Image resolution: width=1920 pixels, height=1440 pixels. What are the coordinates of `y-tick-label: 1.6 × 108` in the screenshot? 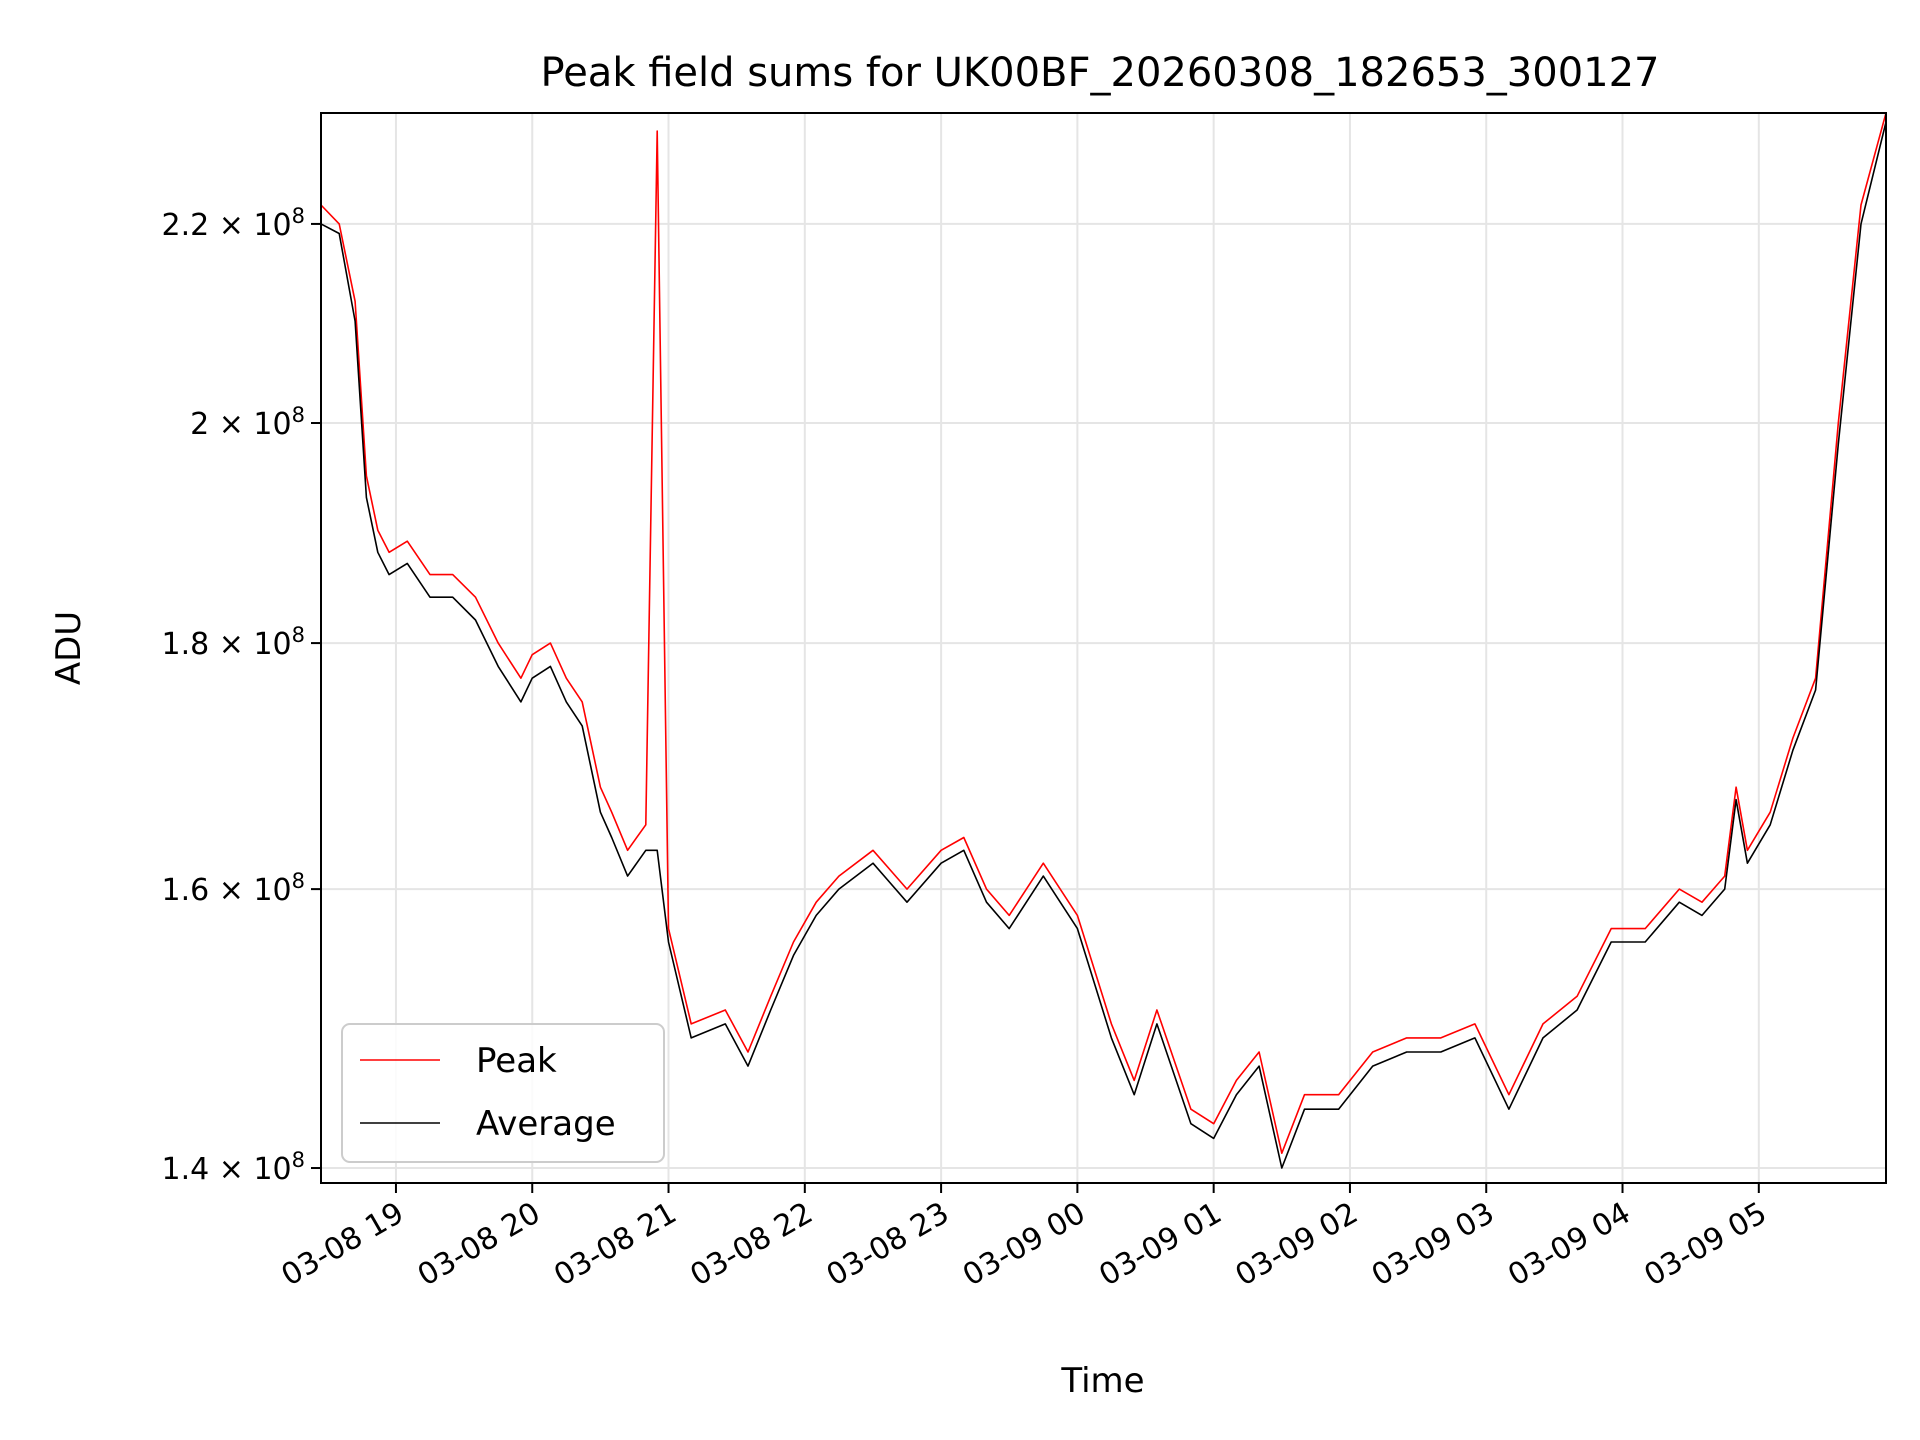 It's located at (233, 888).